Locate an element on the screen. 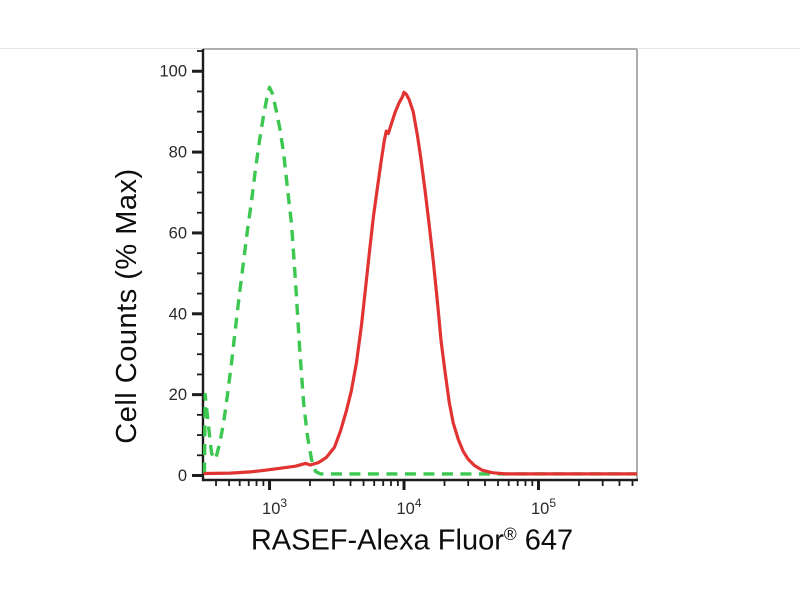 The width and height of the screenshot is (800, 600). x-tick-exponent: 5 is located at coordinates (552, 503).